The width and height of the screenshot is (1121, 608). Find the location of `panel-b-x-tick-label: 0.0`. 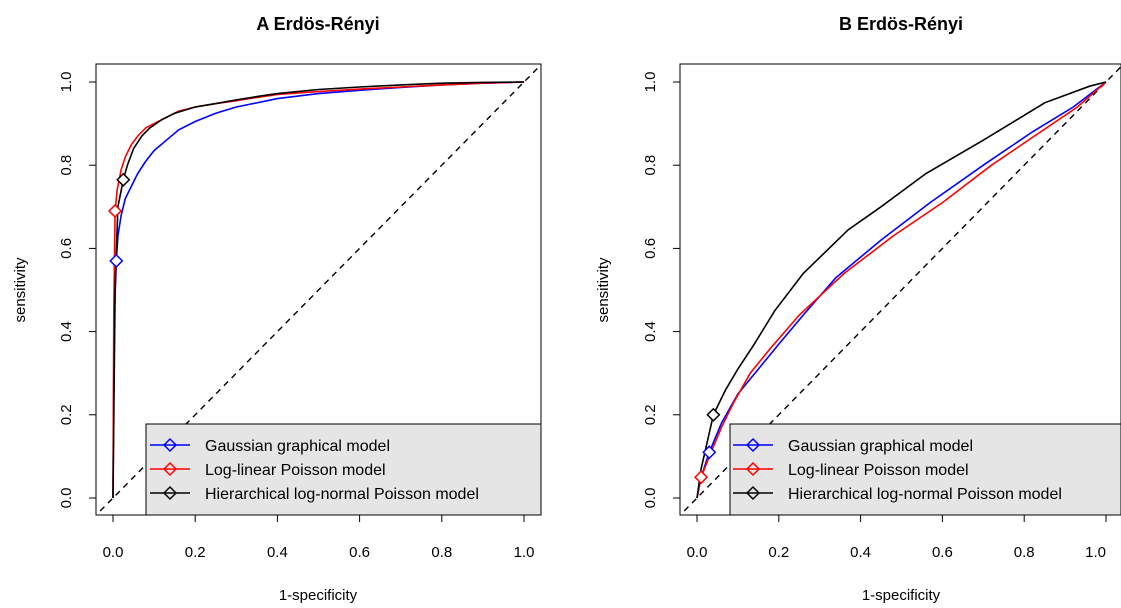

panel-b-x-tick-label: 0.0 is located at coordinates (697, 552).